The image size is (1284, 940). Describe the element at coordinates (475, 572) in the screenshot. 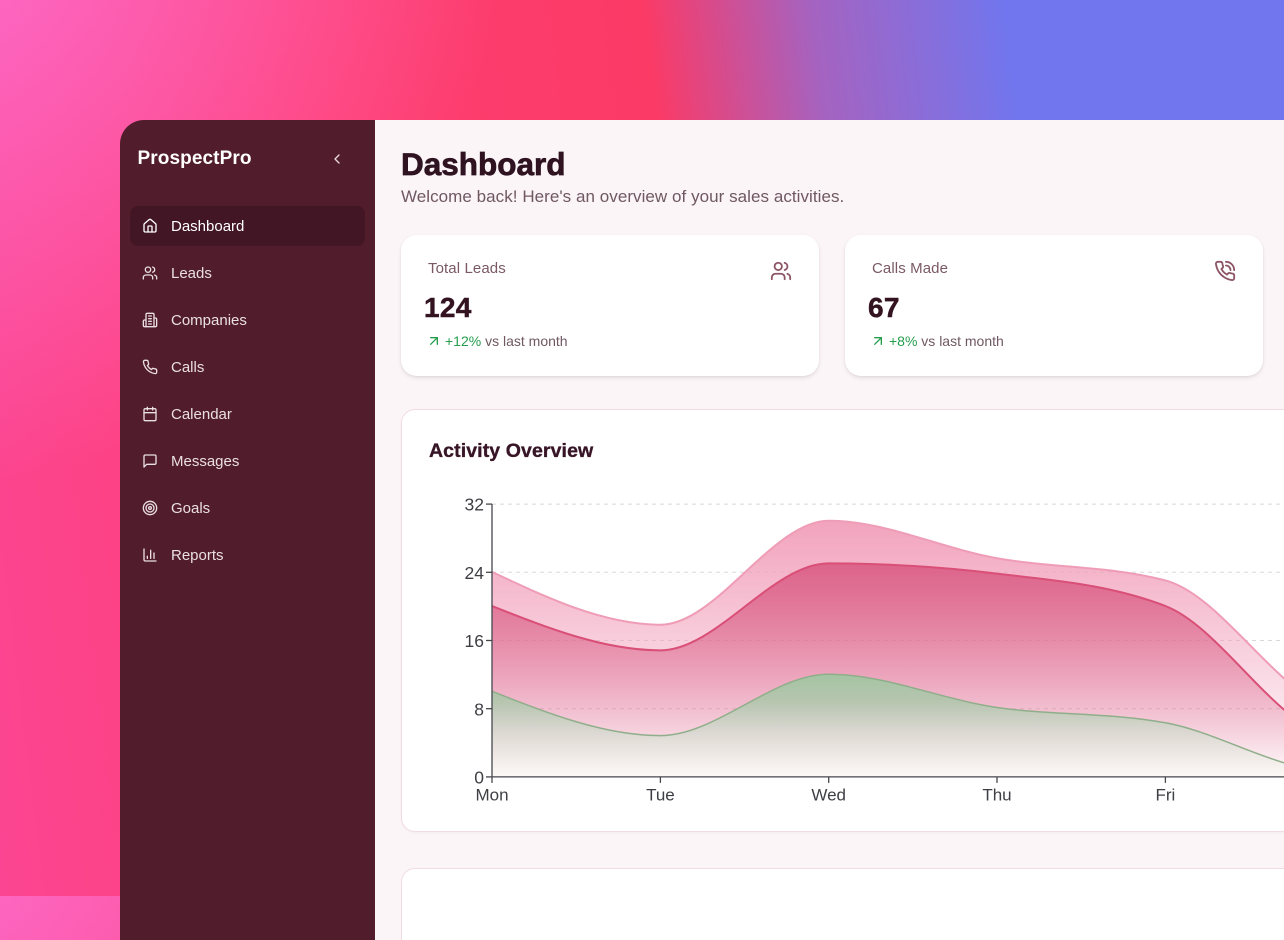

I see `svg-text: 24` at that location.